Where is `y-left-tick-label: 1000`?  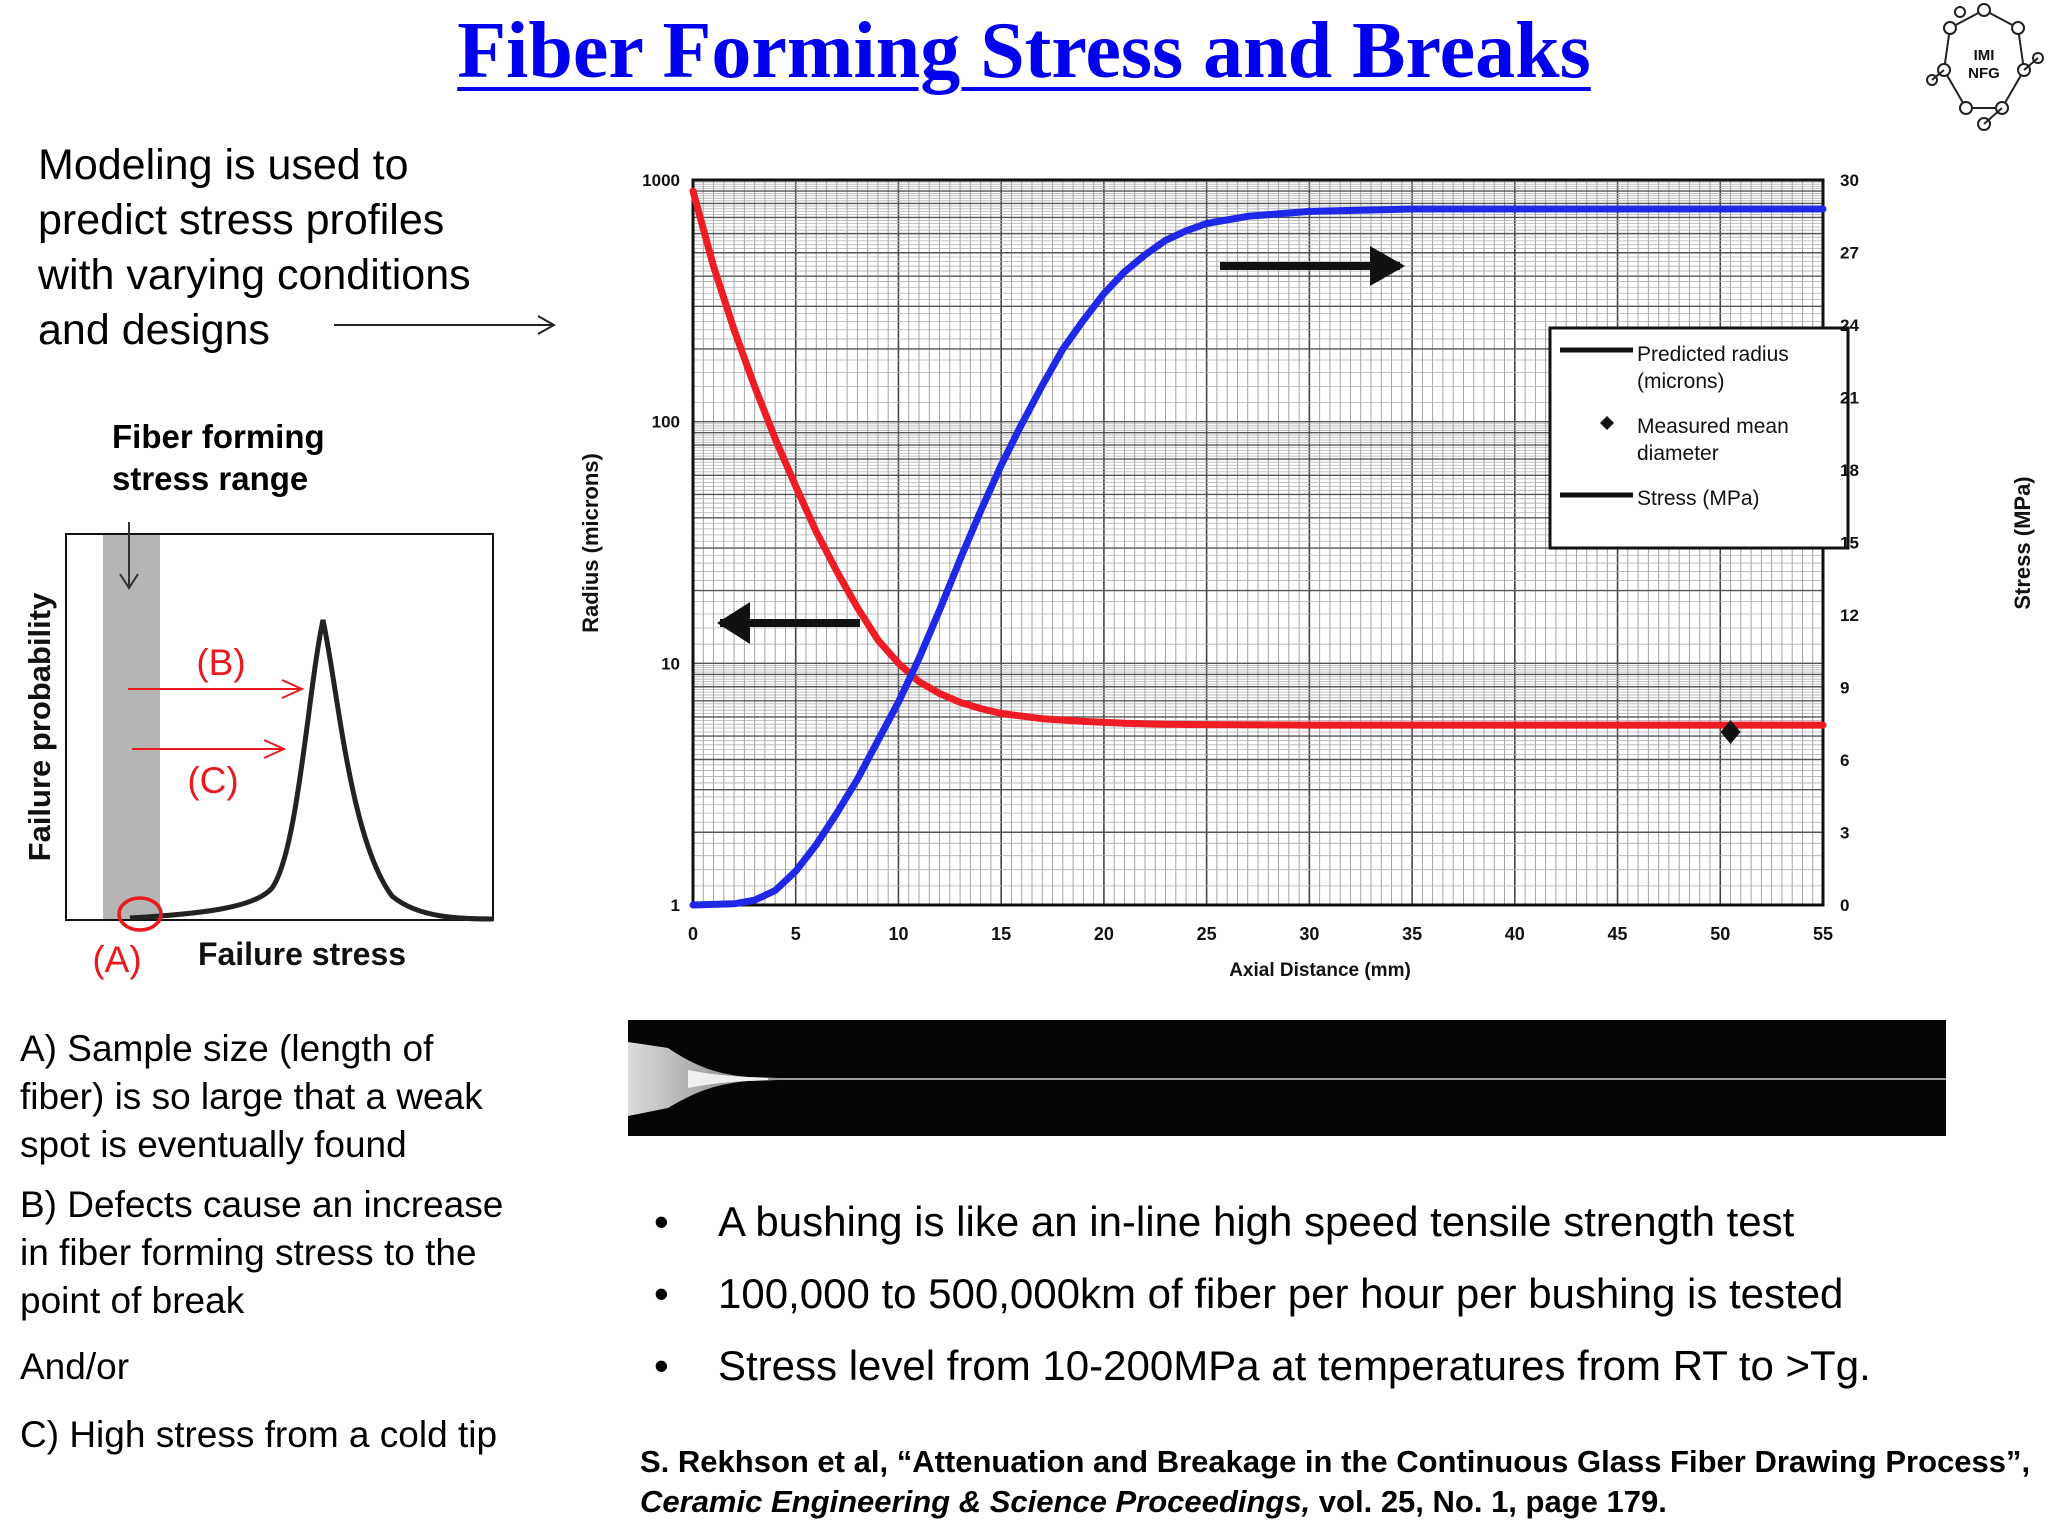
y-left-tick-label: 1000 is located at coordinates (661, 180).